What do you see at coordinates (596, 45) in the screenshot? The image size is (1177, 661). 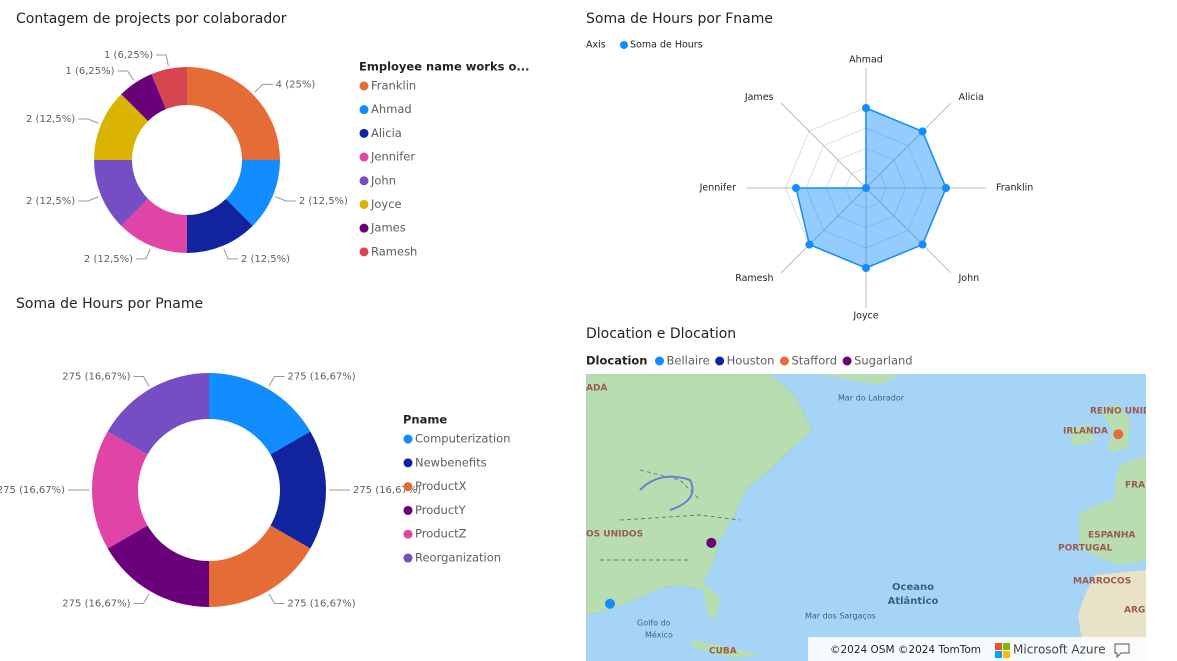 I see `legend-title: Axis` at bounding box center [596, 45].